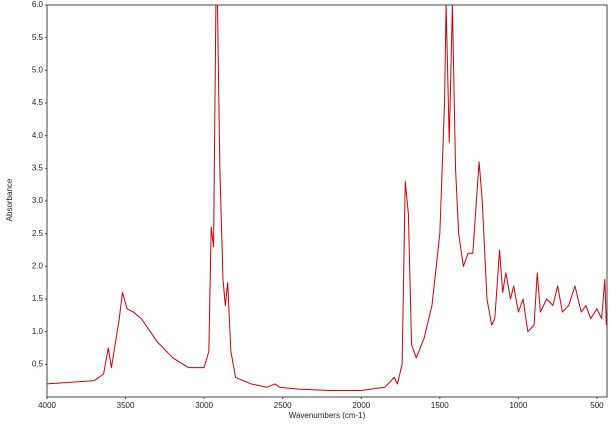 This screenshot has width=611, height=428. I want to click on y-tick-label: 3.0, so click(38, 200).